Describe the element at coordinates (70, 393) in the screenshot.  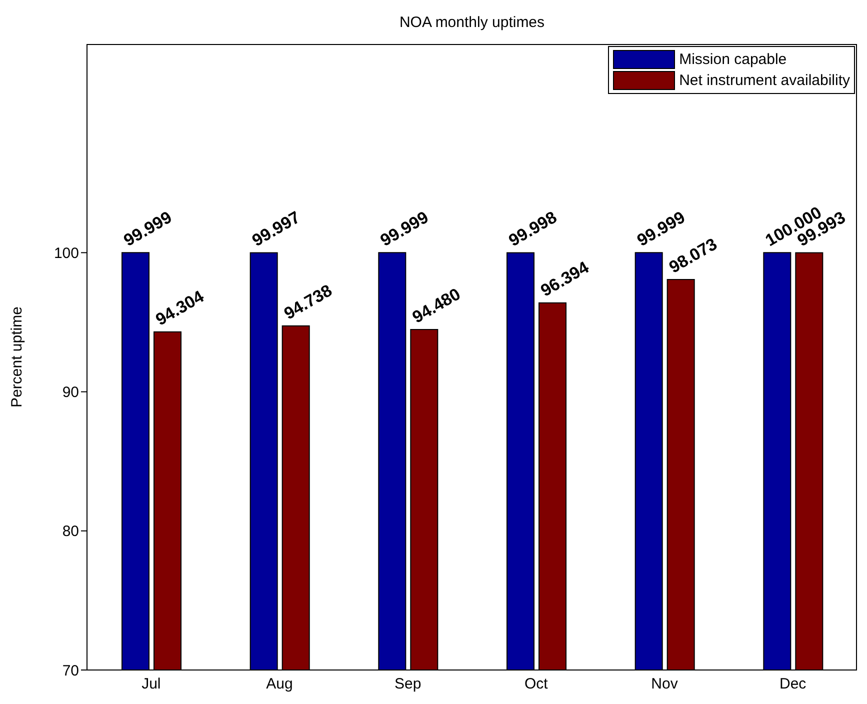
I see `y-tick-label: 90` at that location.